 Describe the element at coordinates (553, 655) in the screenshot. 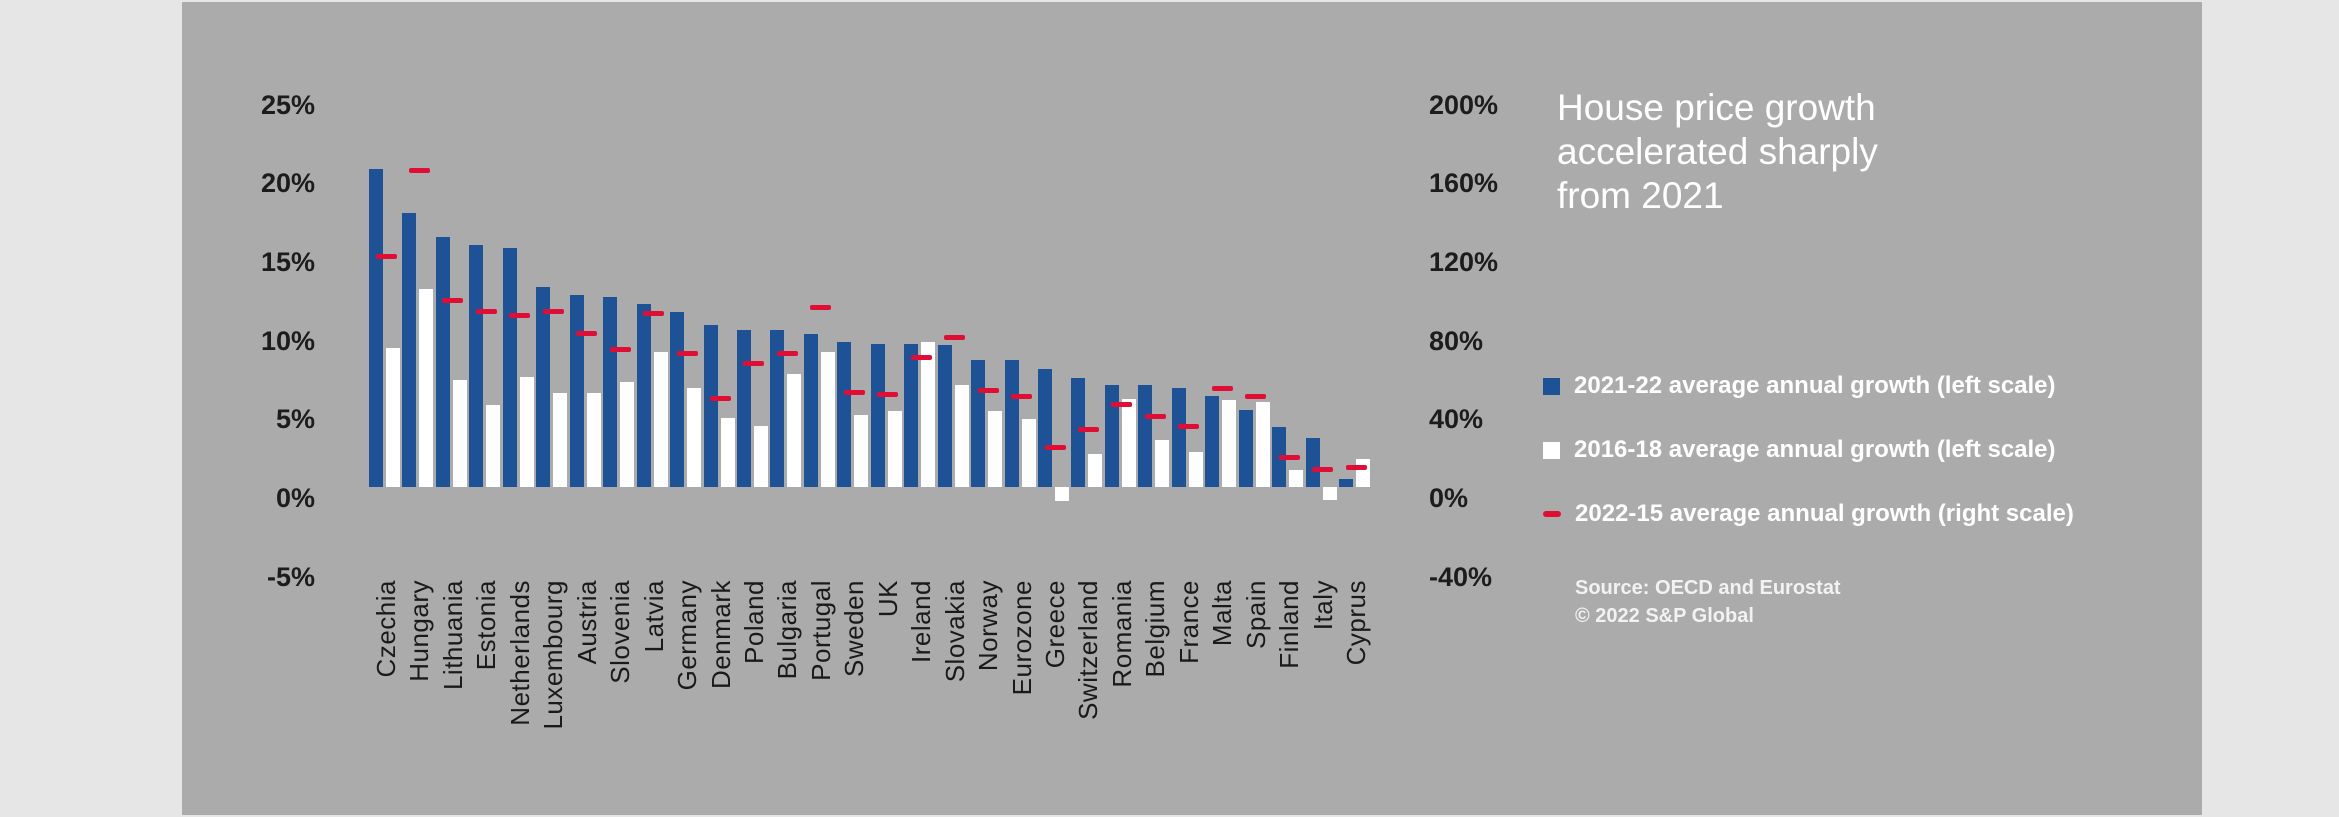

I see `x-axis-label: Luxembourg` at that location.